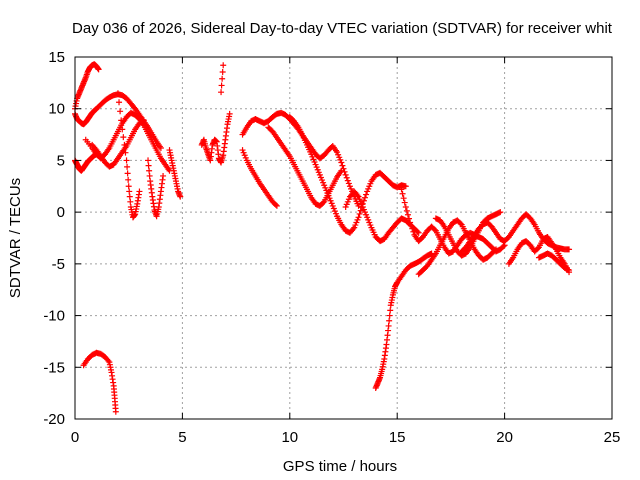  What do you see at coordinates (54, 316) in the screenshot?
I see `y-tick-label: -10` at bounding box center [54, 316].